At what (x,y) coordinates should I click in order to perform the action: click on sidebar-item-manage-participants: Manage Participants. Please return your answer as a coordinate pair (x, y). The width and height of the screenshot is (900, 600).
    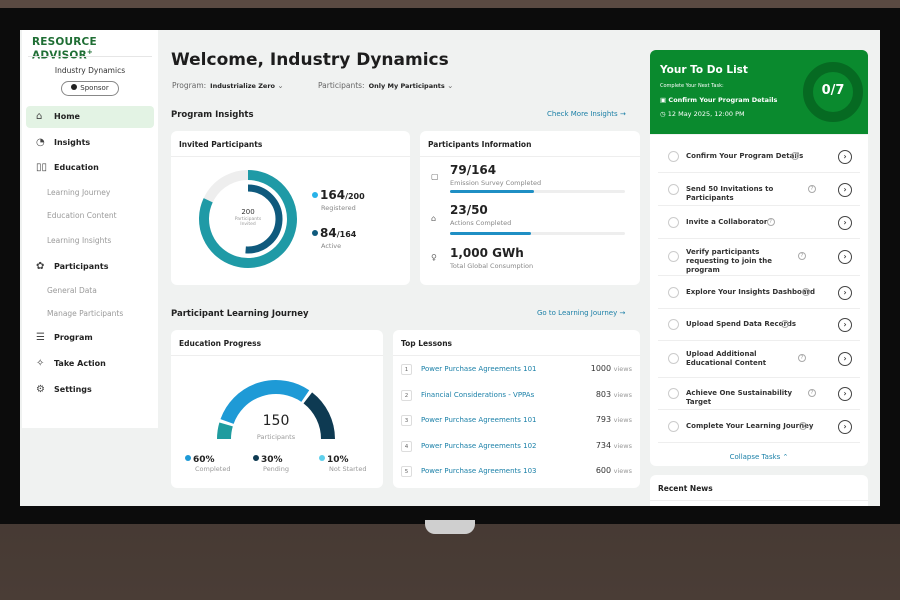
    Looking at the image, I should click on (85, 313).